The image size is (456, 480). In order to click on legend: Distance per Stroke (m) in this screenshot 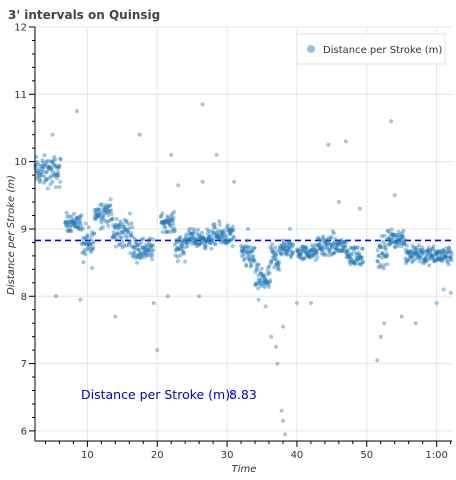, I will do `click(371, 49)`.